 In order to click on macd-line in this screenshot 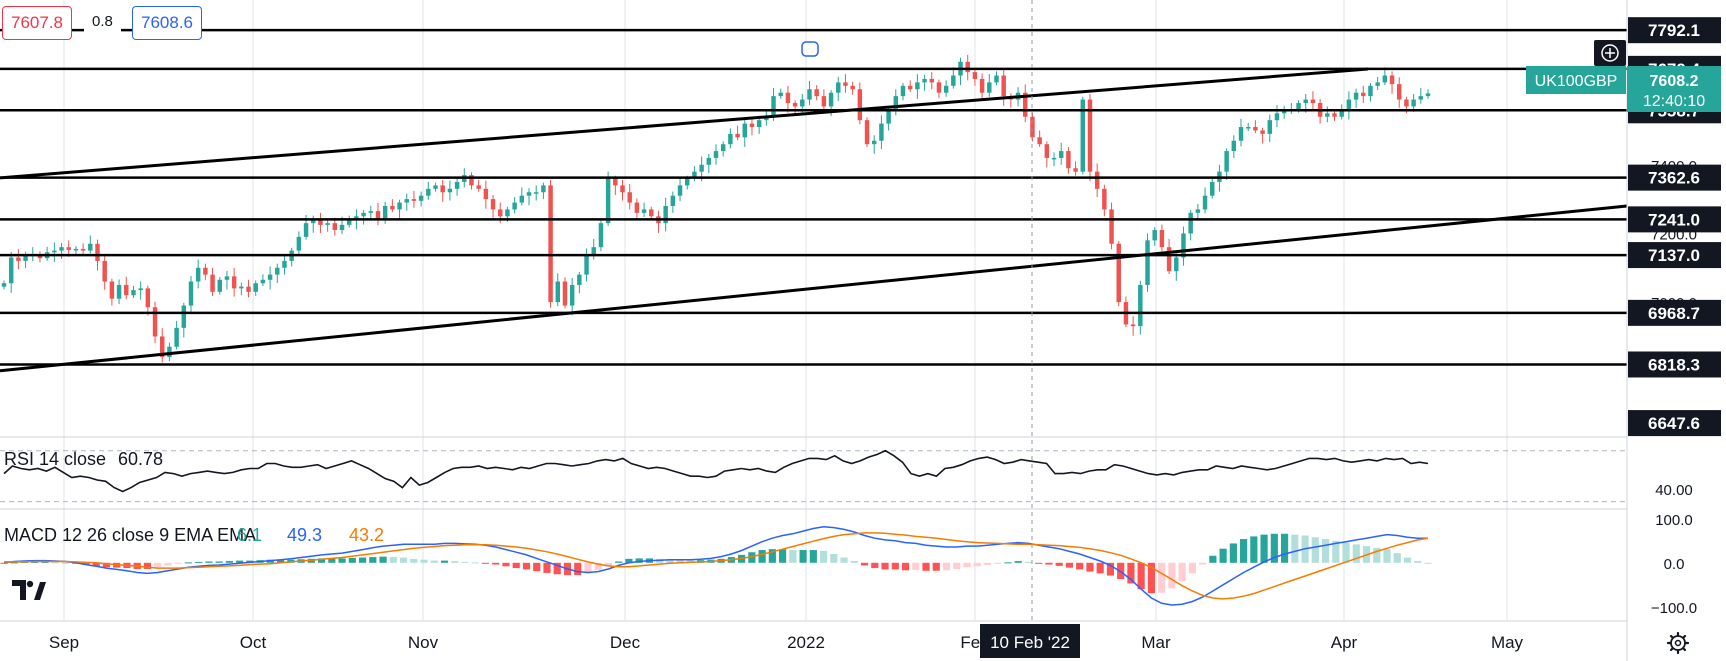, I will do `click(715, 565)`.